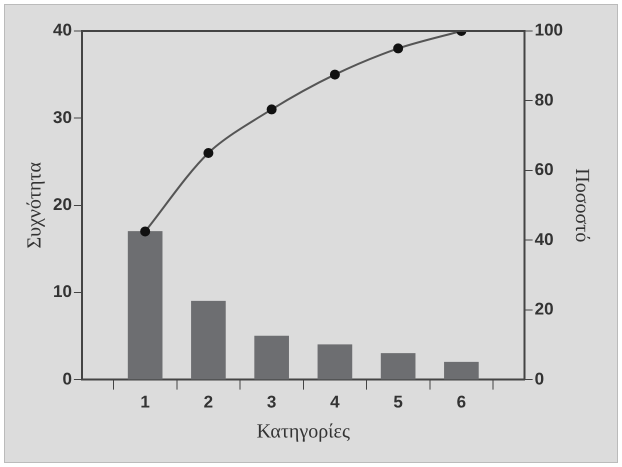 The height and width of the screenshot is (467, 622). What do you see at coordinates (209, 402) in the screenshot?
I see `x-tick-label: 2` at bounding box center [209, 402].